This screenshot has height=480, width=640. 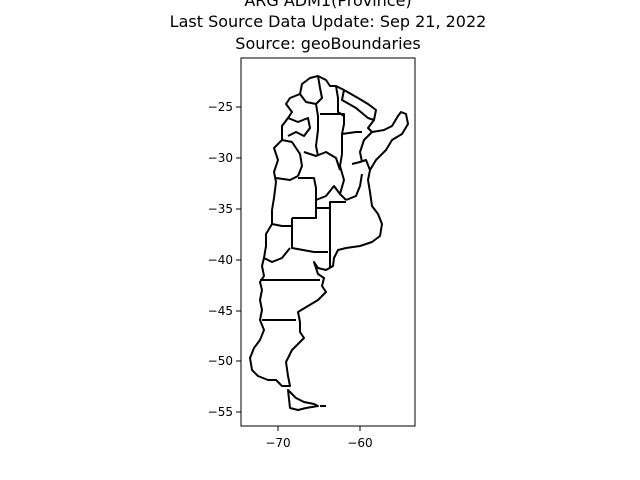 What do you see at coordinates (220, 260) in the screenshot?
I see `y-tick-label: −40` at bounding box center [220, 260].